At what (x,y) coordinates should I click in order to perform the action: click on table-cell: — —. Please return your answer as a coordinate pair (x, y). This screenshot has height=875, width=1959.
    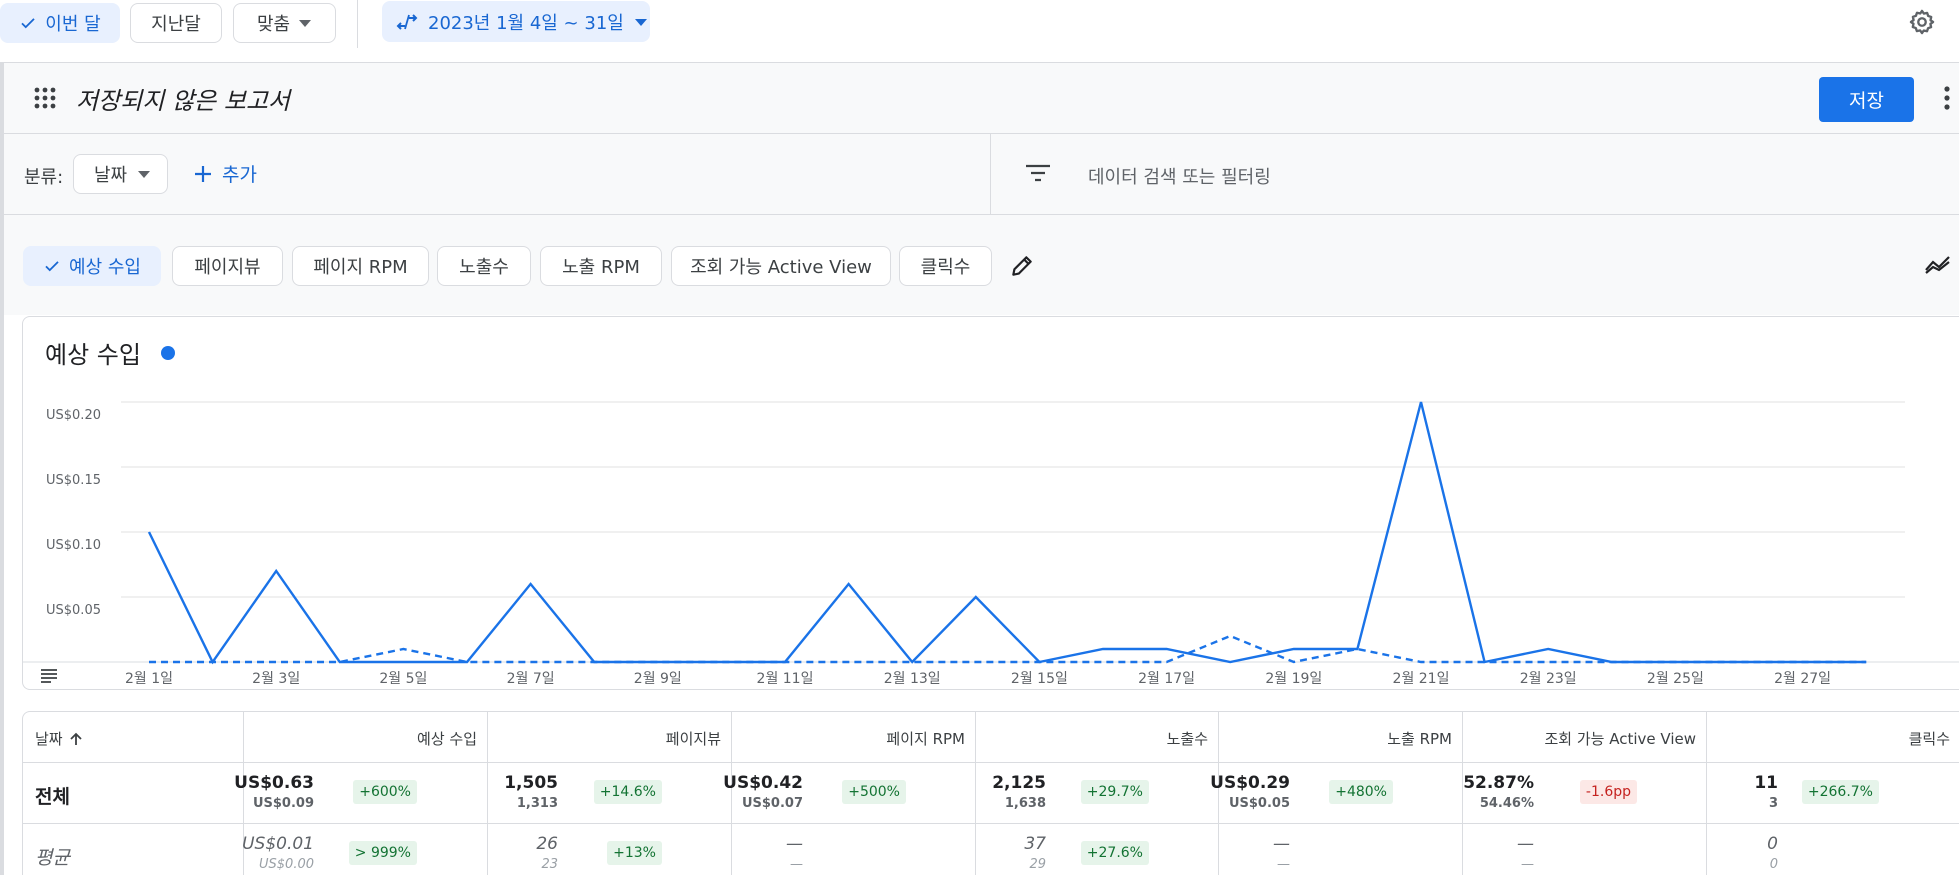
    Looking at the image, I should click on (1585, 849).